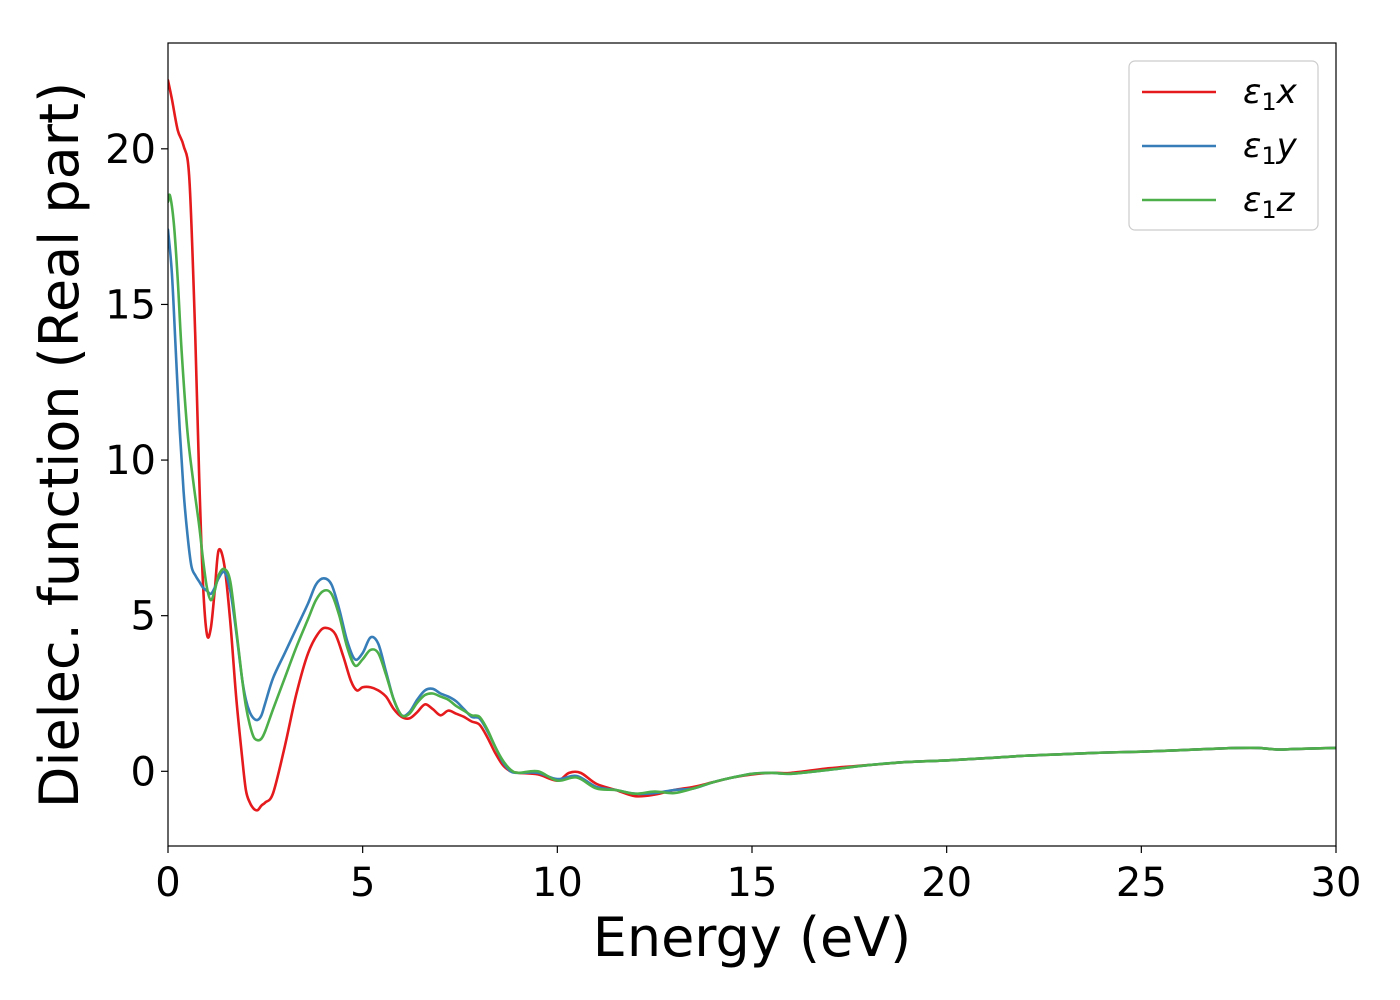 The height and width of the screenshot is (1000, 1400). What do you see at coordinates (143, 772) in the screenshot?
I see `y-tick-label: 0` at bounding box center [143, 772].